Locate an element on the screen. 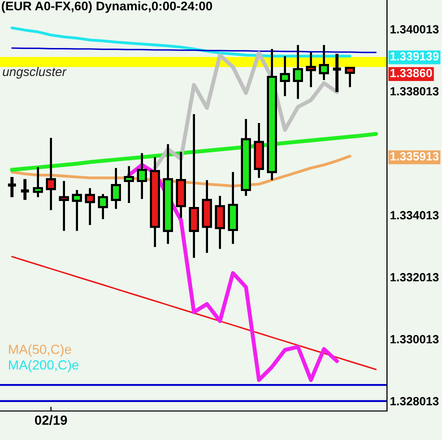 This screenshot has width=442, height=440. y-tick-label: 1.33860 is located at coordinates (411, 73).